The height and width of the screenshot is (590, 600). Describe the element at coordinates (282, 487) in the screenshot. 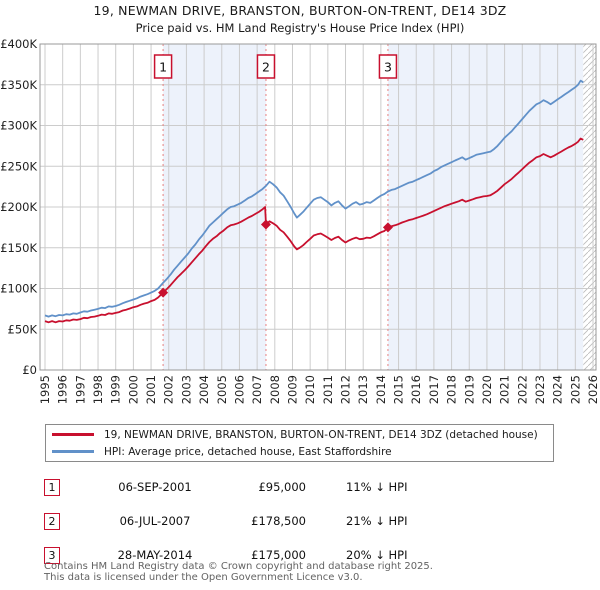

I see `transaction-1-price: £95,000` at that location.